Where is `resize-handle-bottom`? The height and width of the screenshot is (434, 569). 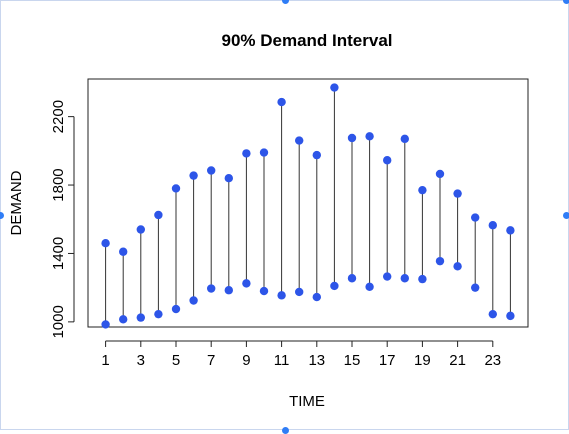 resize-handle-bottom is located at coordinates (285, 430).